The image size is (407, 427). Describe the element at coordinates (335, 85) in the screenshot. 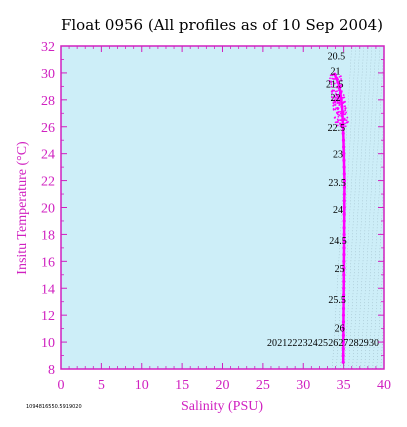

I see `density-label: 21.5` at that location.